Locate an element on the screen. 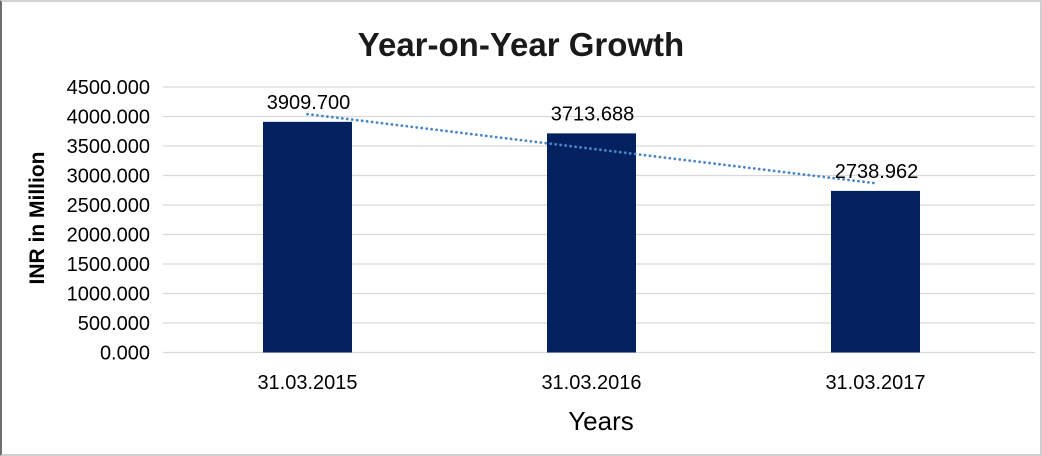 This screenshot has width=1042, height=456. x-axis-title: Years is located at coordinates (601, 421).